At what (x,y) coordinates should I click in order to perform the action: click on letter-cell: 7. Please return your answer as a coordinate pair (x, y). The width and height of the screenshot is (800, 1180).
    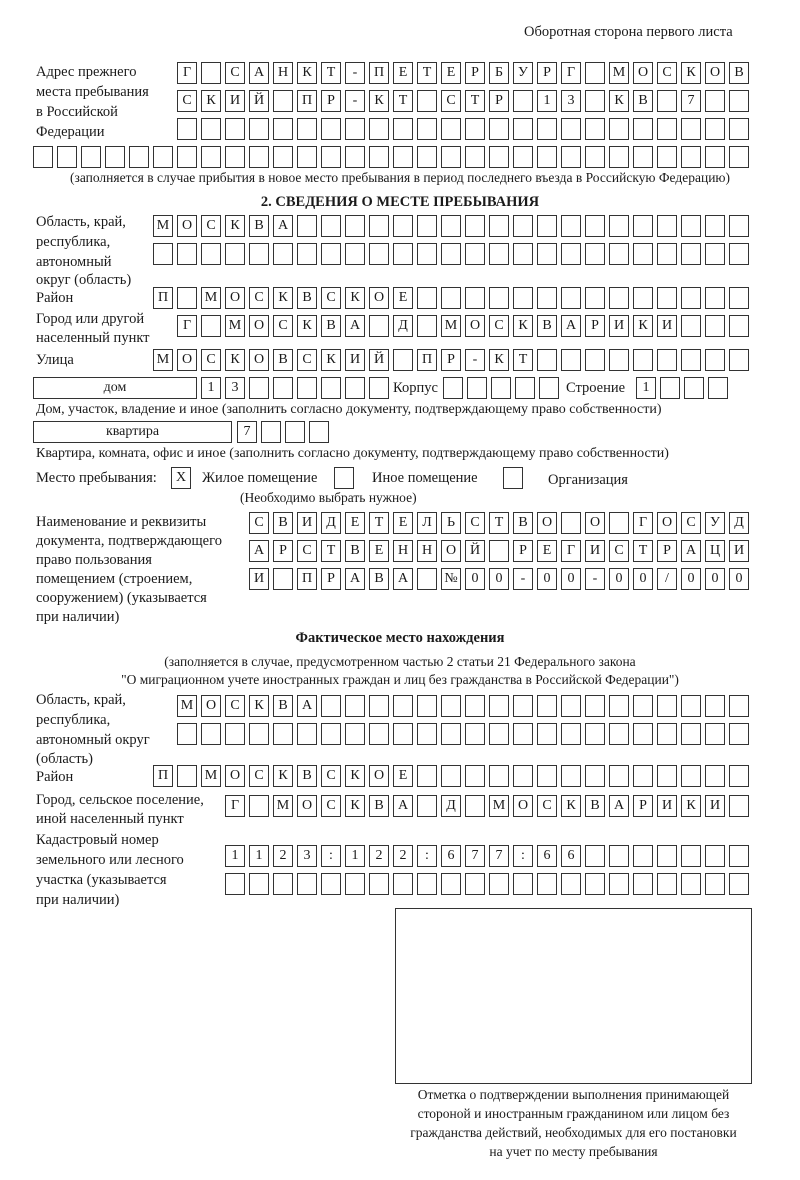
    Looking at the image, I should click on (247, 432).